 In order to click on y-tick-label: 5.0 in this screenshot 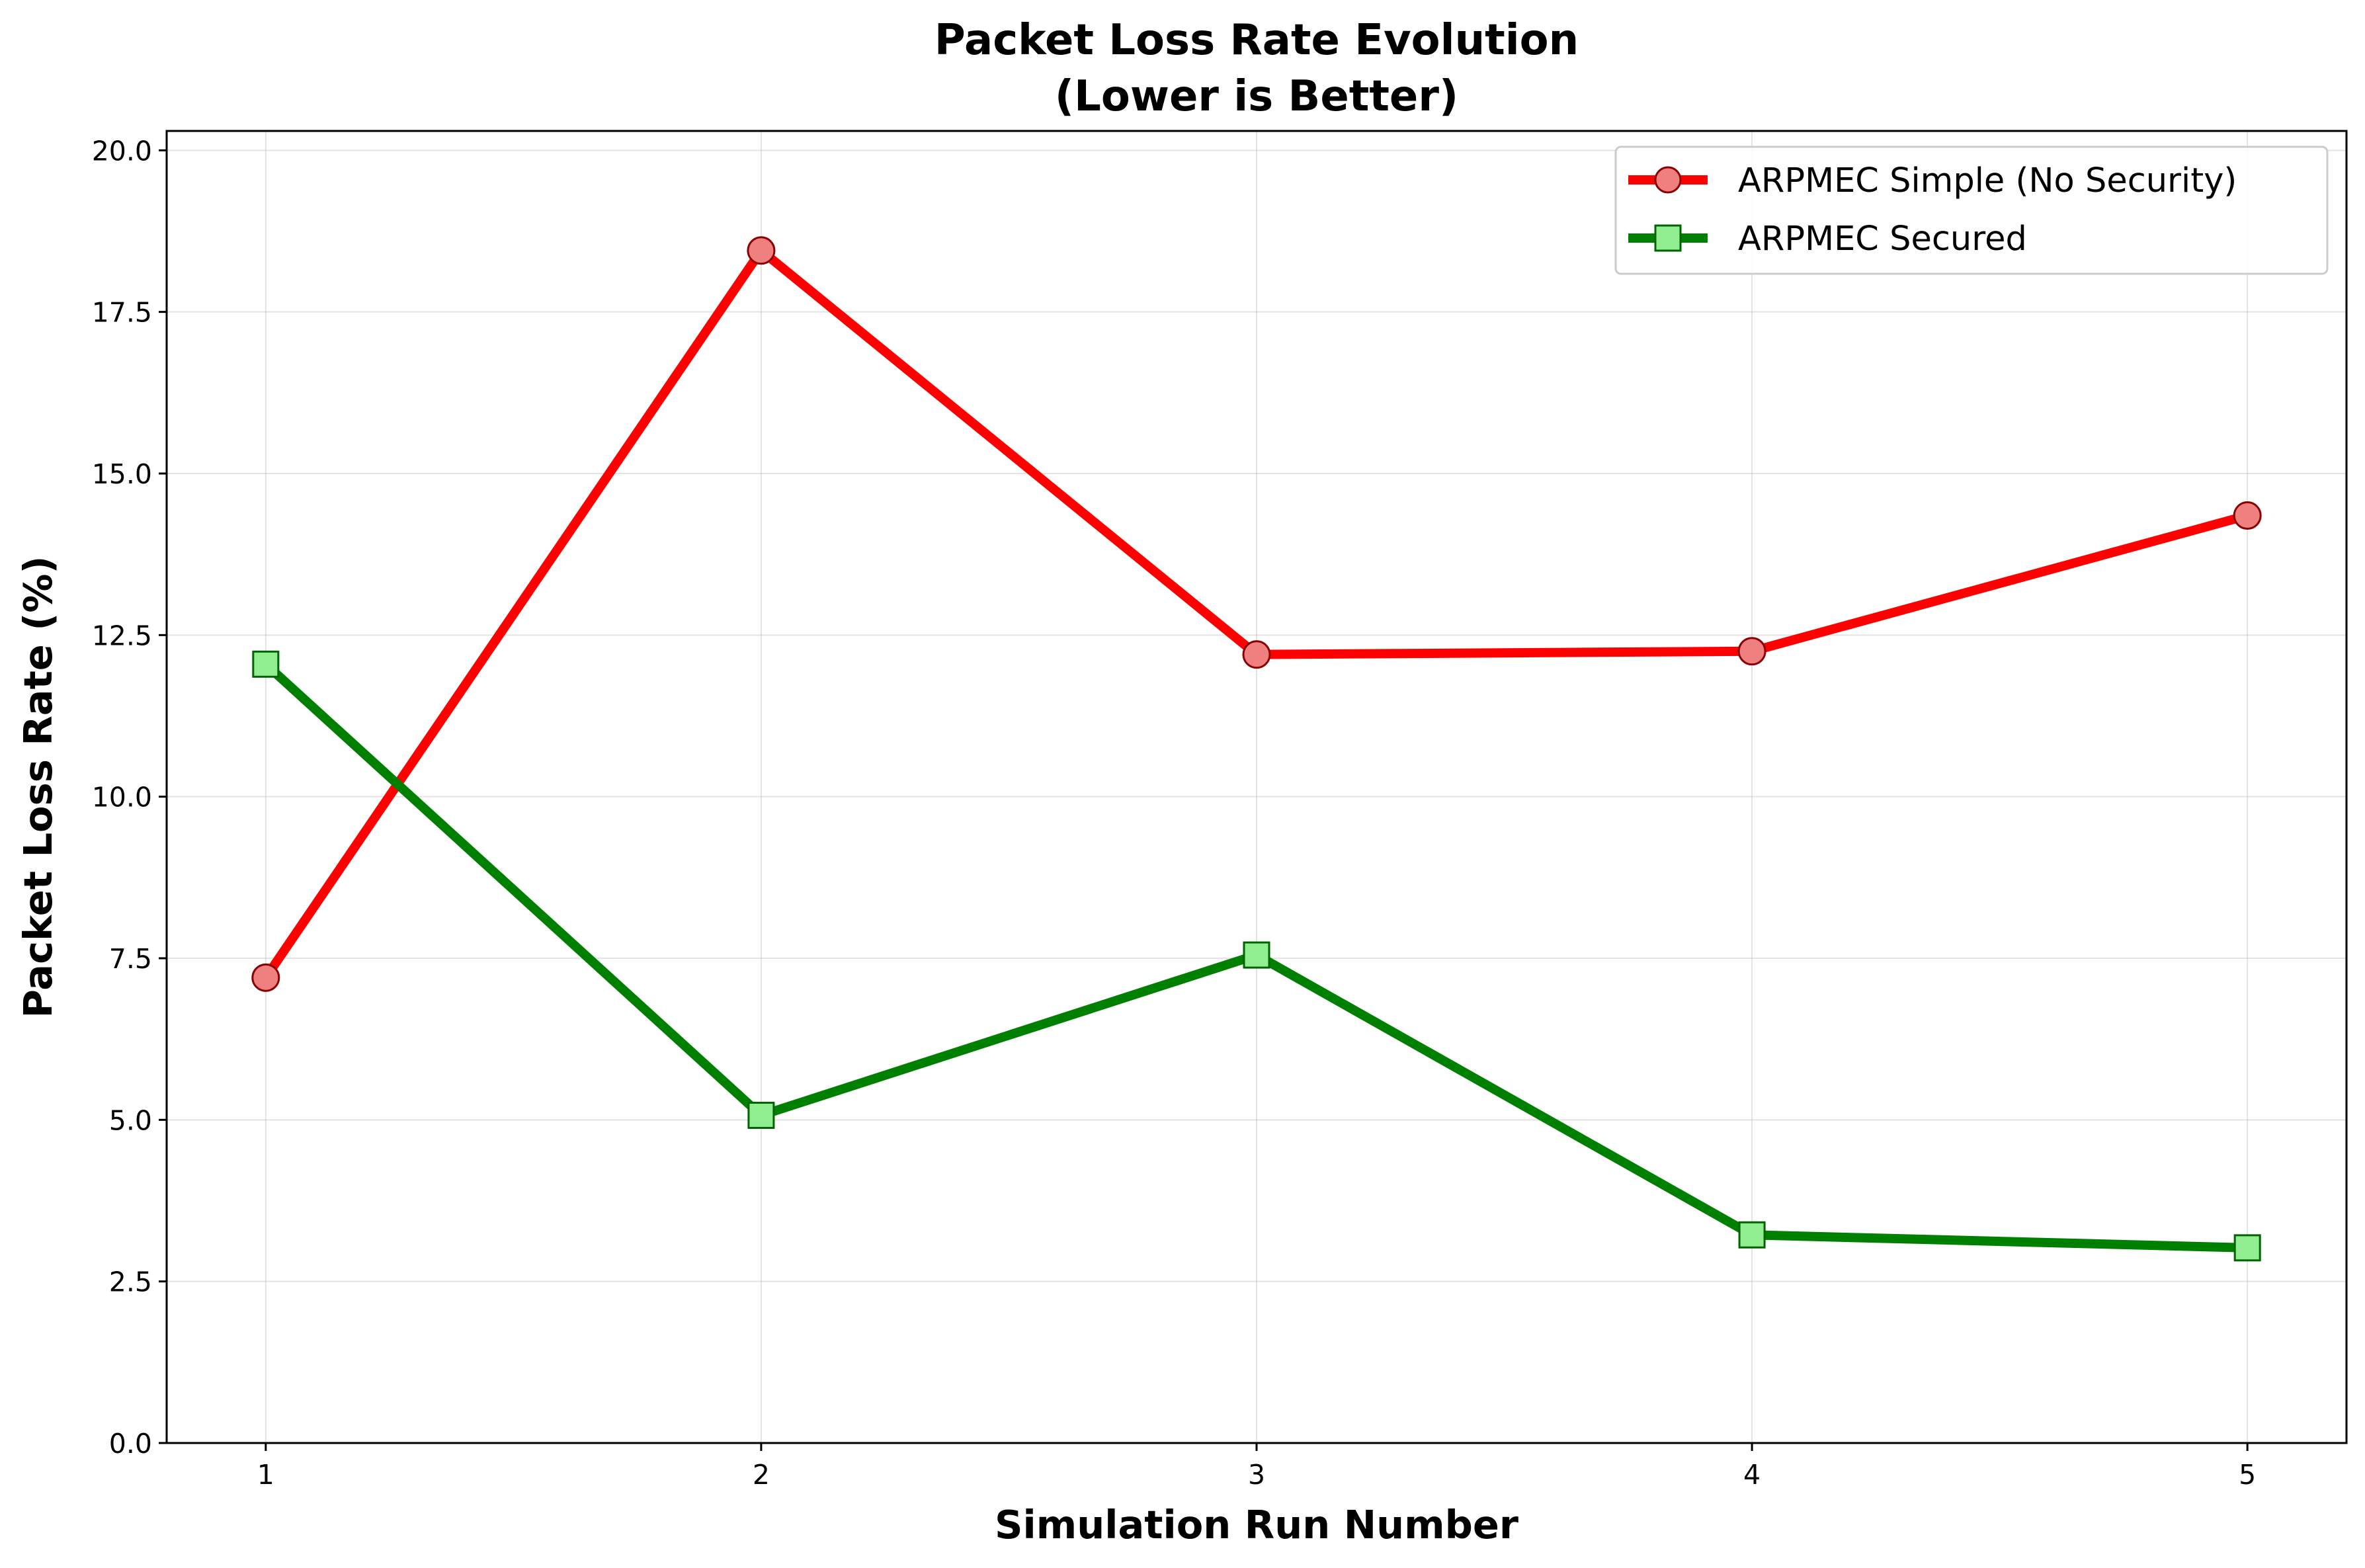, I will do `click(130, 1120)`.